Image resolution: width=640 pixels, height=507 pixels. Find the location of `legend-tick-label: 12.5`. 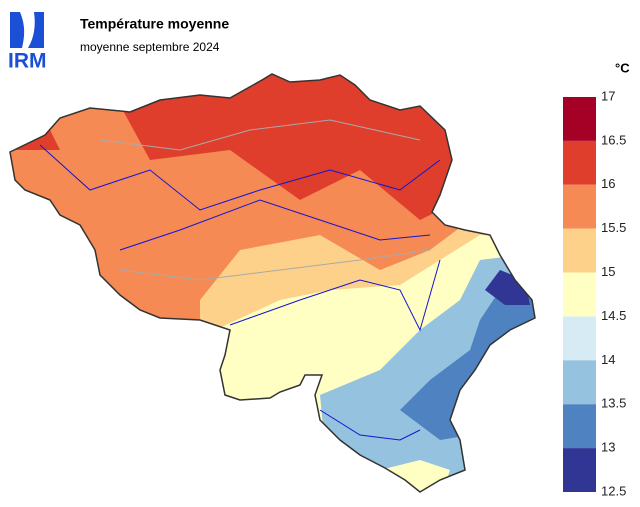

legend-tick-label: 12.5 is located at coordinates (613, 490).